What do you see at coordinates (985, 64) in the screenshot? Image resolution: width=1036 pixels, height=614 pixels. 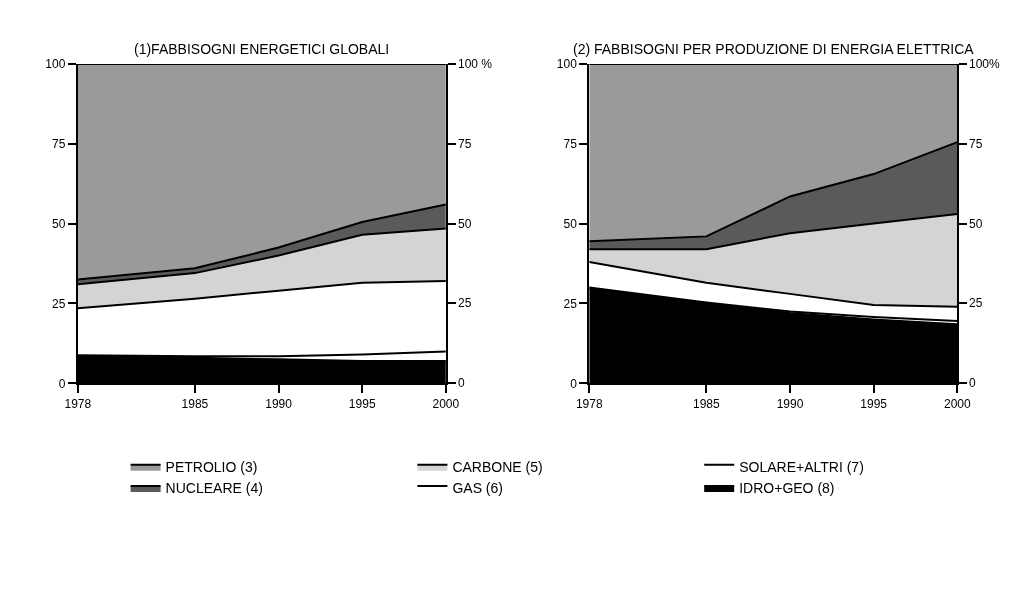 I see `y2-tick-label: 100%` at bounding box center [985, 64].